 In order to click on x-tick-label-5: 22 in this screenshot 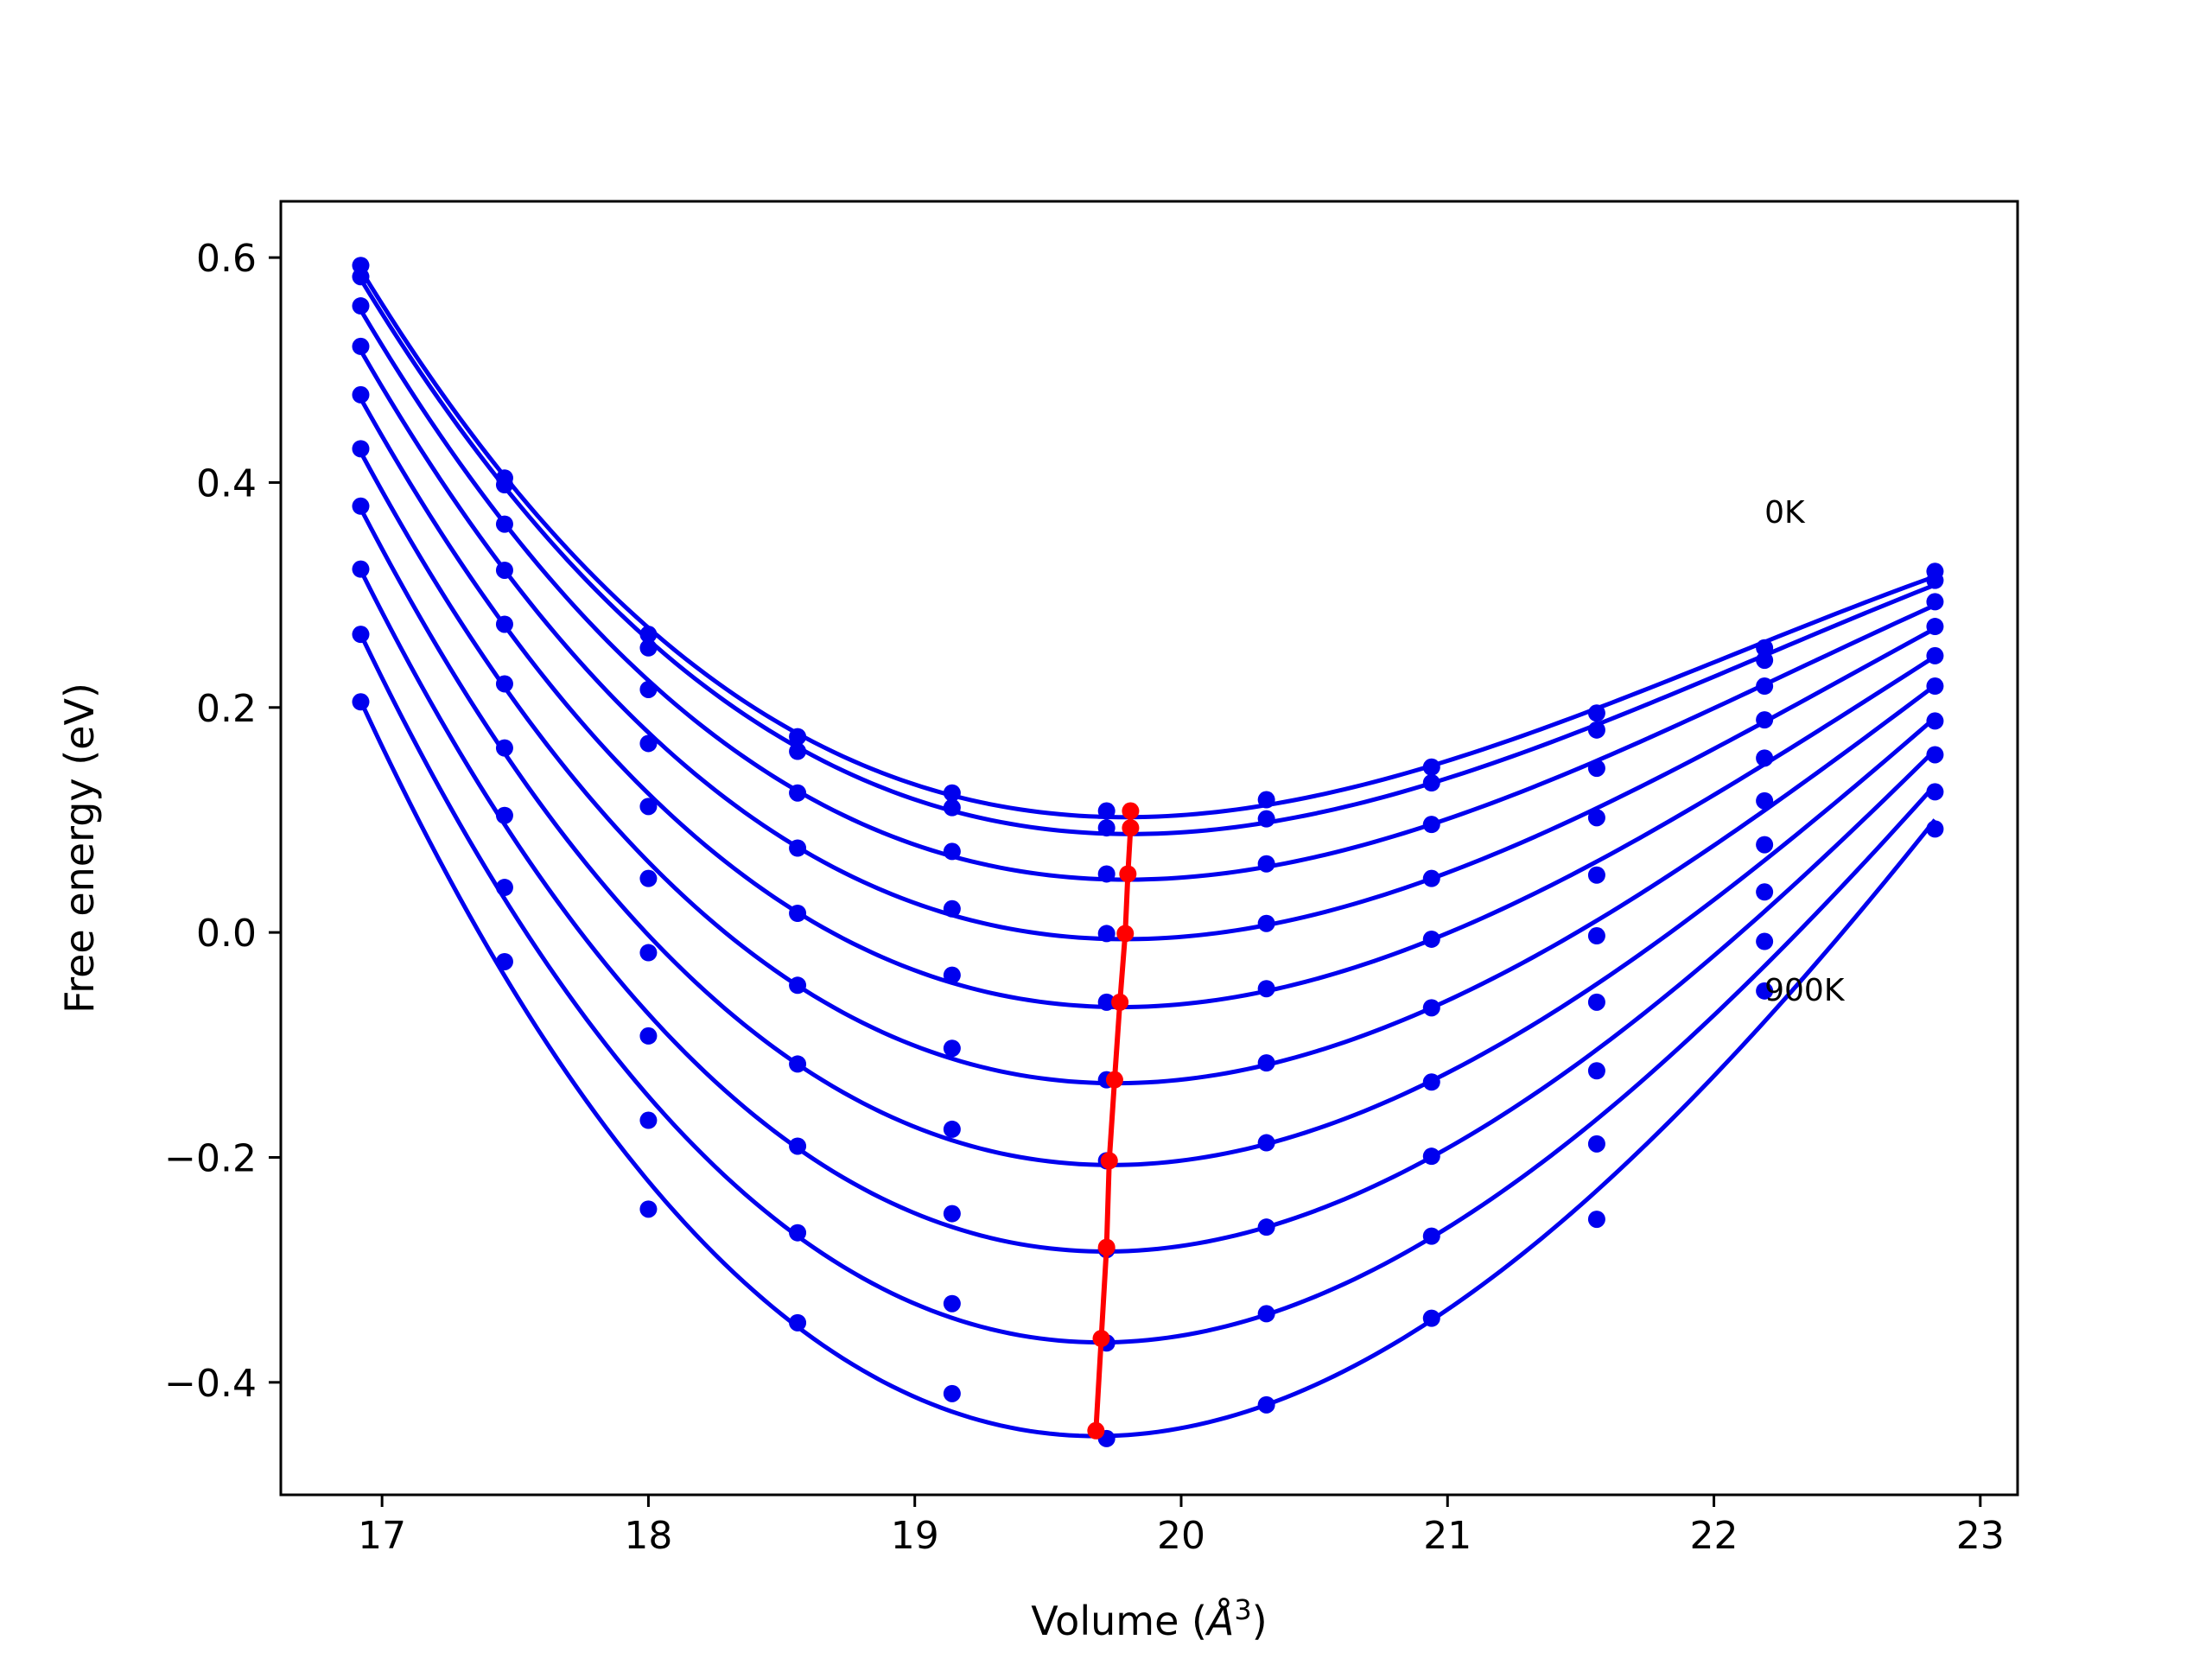, I will do `click(1714, 1536)`.